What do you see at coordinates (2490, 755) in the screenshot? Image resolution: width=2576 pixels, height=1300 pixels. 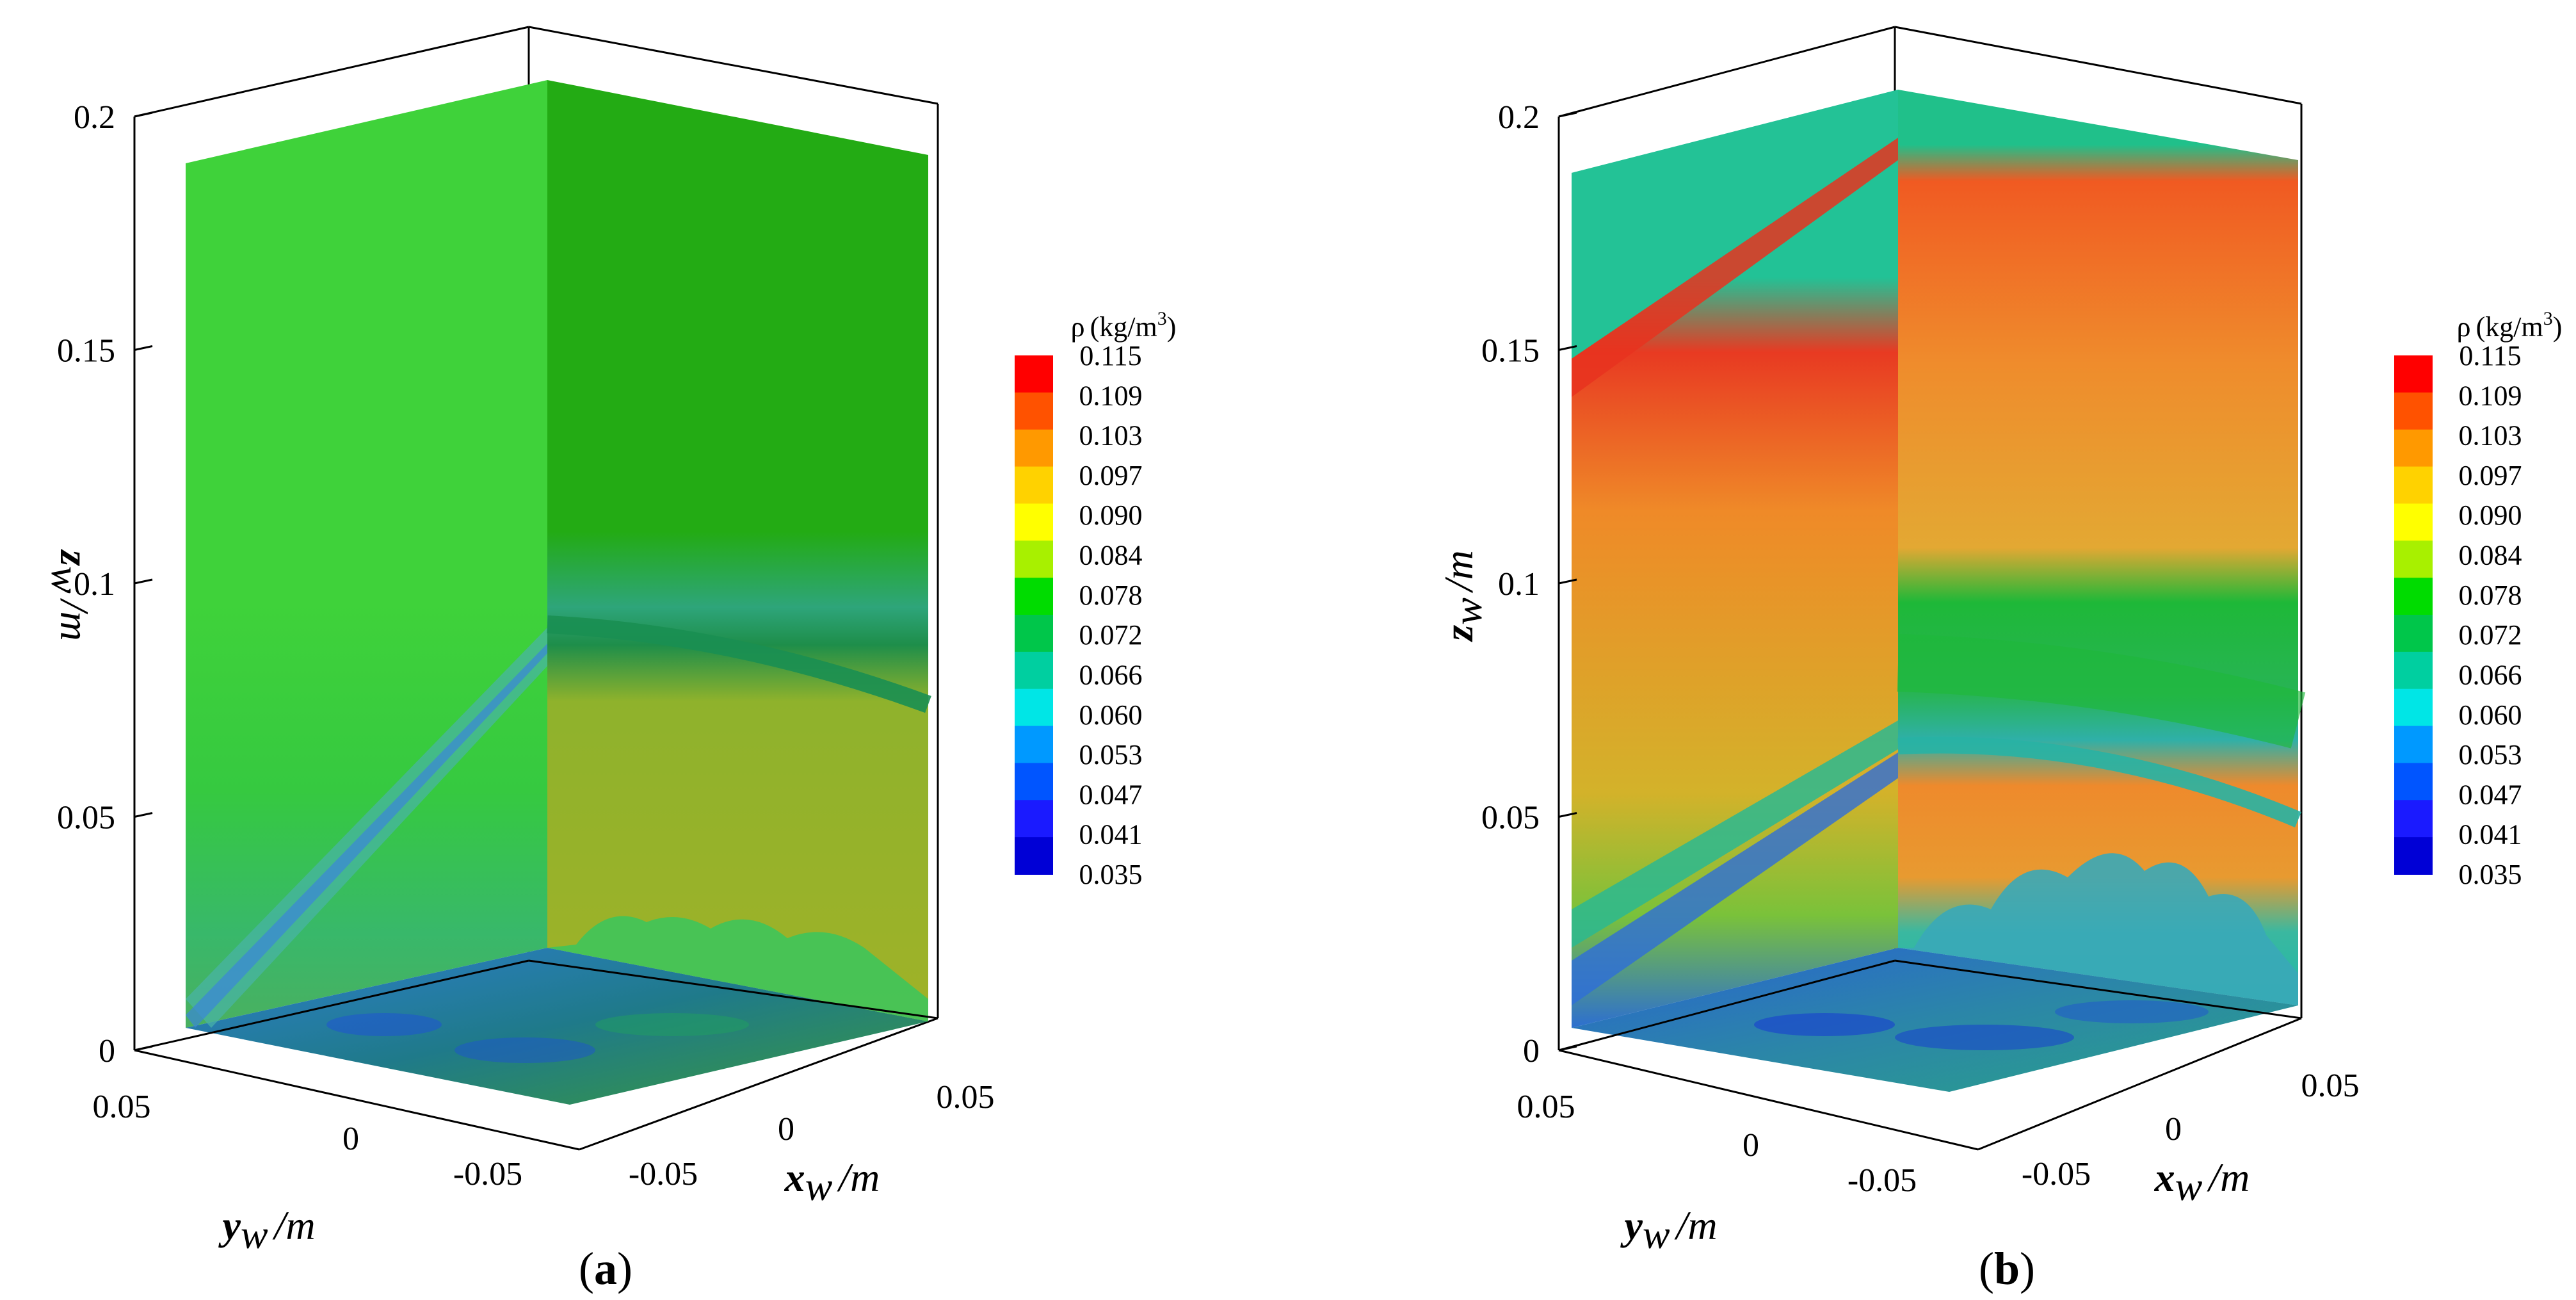 I see `panel-b-colorbar-level: 0.053` at bounding box center [2490, 755].